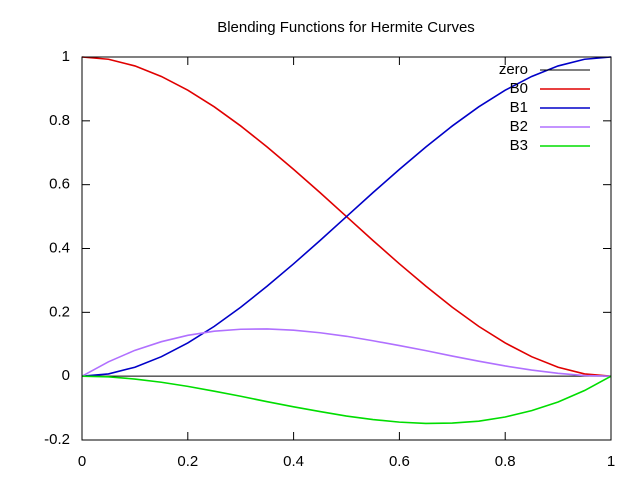 This screenshot has height=480, width=640. Describe the element at coordinates (519, 126) in the screenshot. I see `legend-label: B2` at that location.